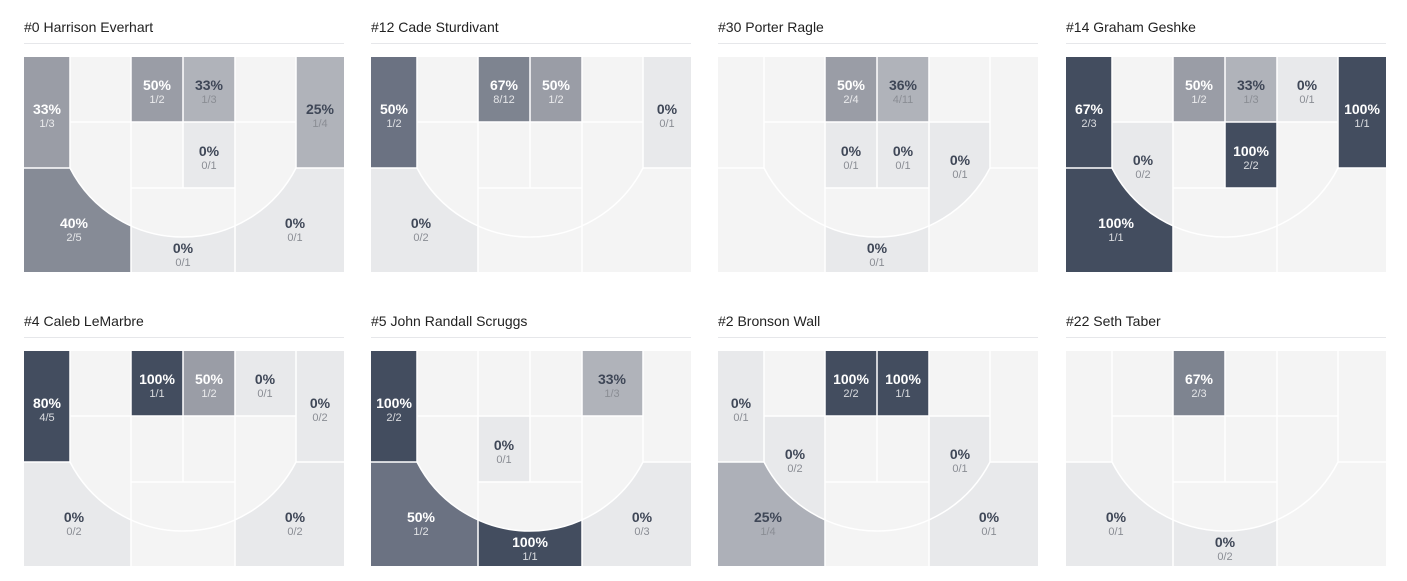  What do you see at coordinates (1131, 27) in the screenshot?
I see `player-name: #14 Graham Geshke` at bounding box center [1131, 27].